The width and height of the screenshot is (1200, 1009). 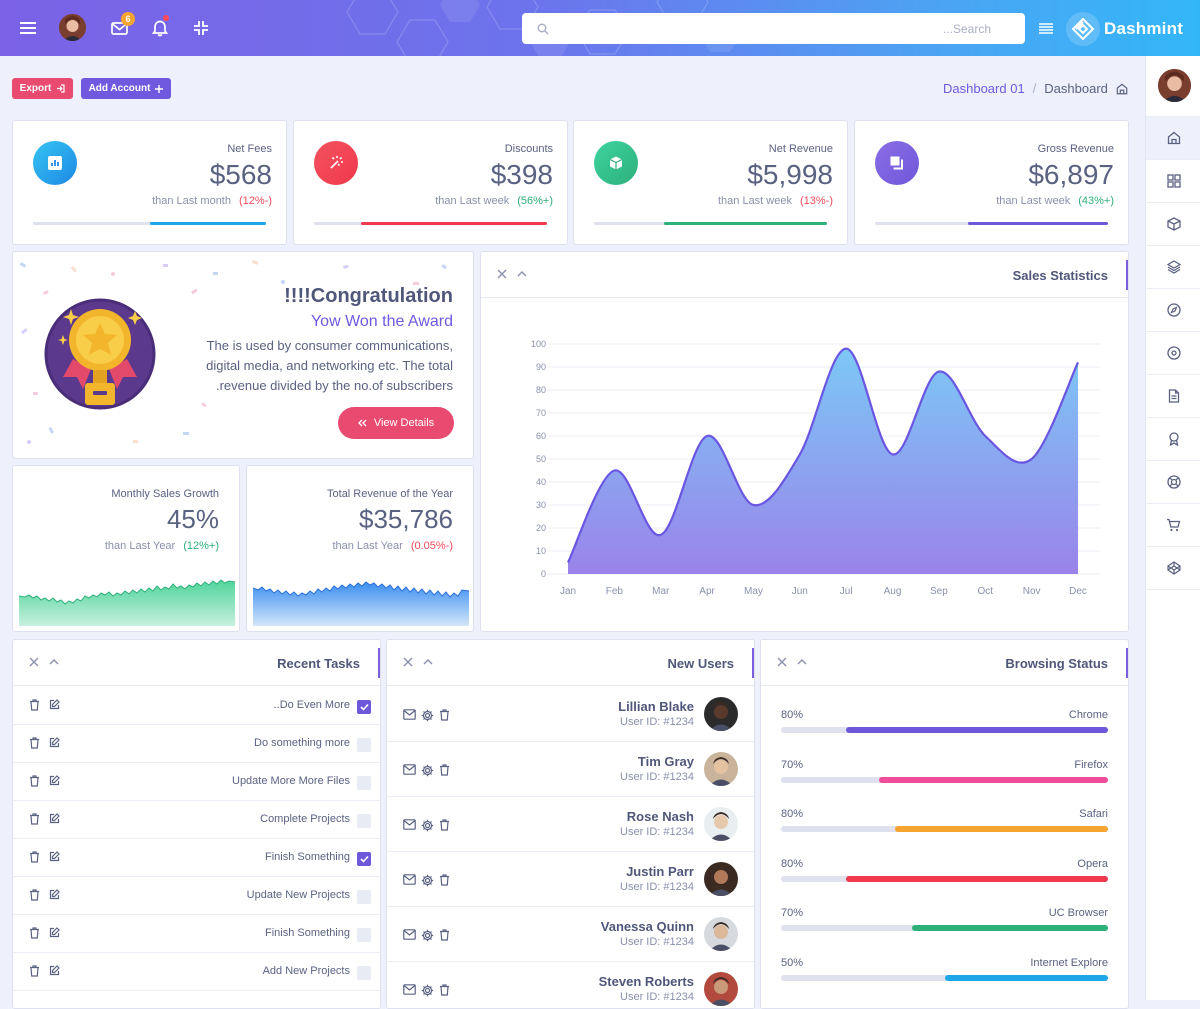 I want to click on sidebar-item-disc, so click(x=1173, y=353).